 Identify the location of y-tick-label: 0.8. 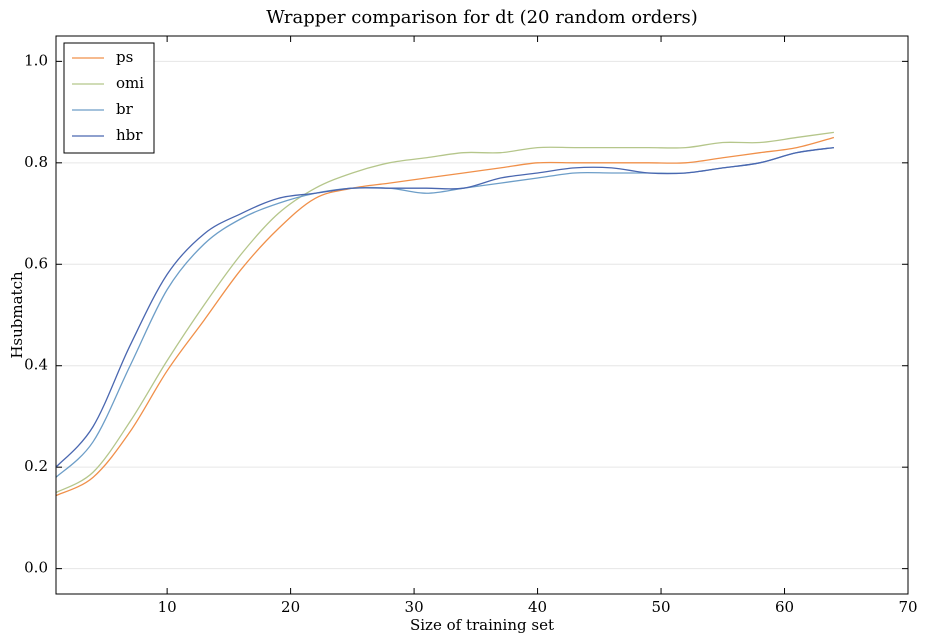
(36, 162).